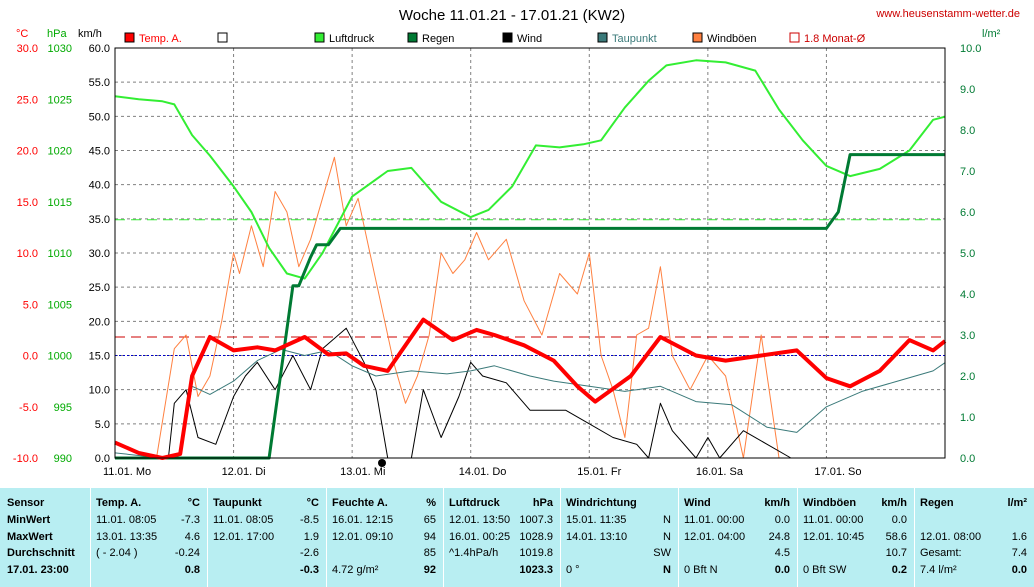 Image resolution: width=1034 pixels, height=587 pixels. Describe the element at coordinates (967, 377) in the screenshot. I see `rain-tick-label: 2.0` at that location.